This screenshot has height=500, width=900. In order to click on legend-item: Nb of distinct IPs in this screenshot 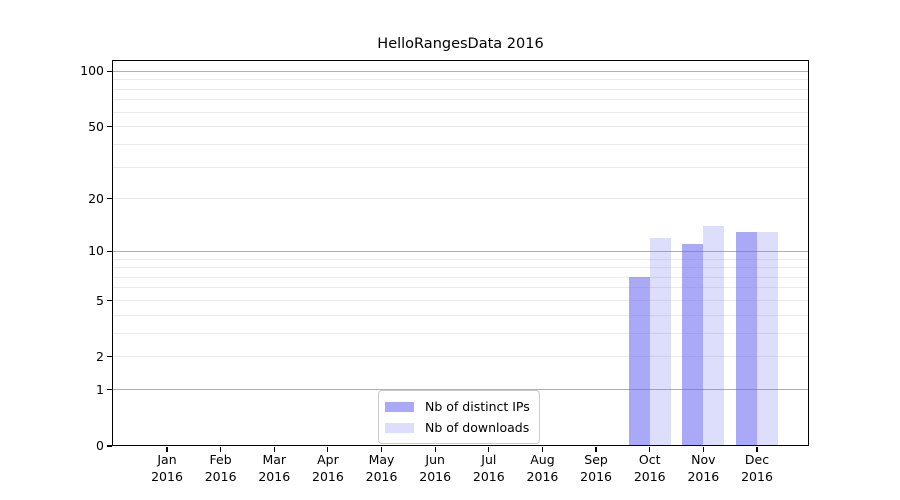, I will do `click(457, 406)`.